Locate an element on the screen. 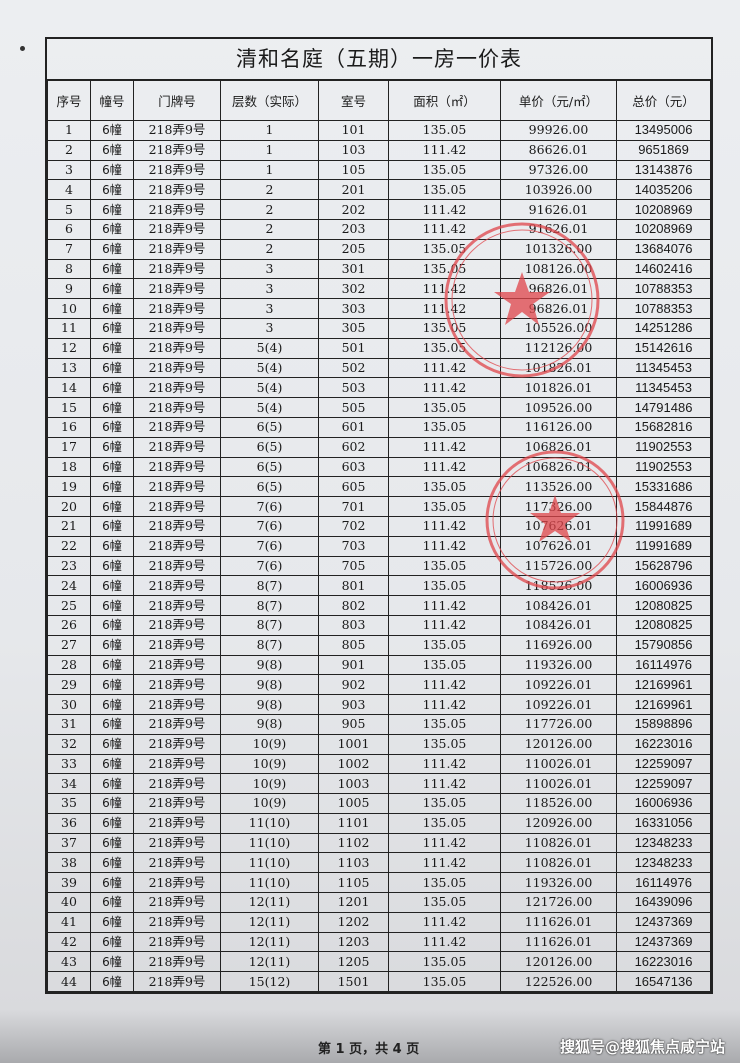 The width and height of the screenshot is (740, 1063). cell-seq: 9 is located at coordinates (69, 289).